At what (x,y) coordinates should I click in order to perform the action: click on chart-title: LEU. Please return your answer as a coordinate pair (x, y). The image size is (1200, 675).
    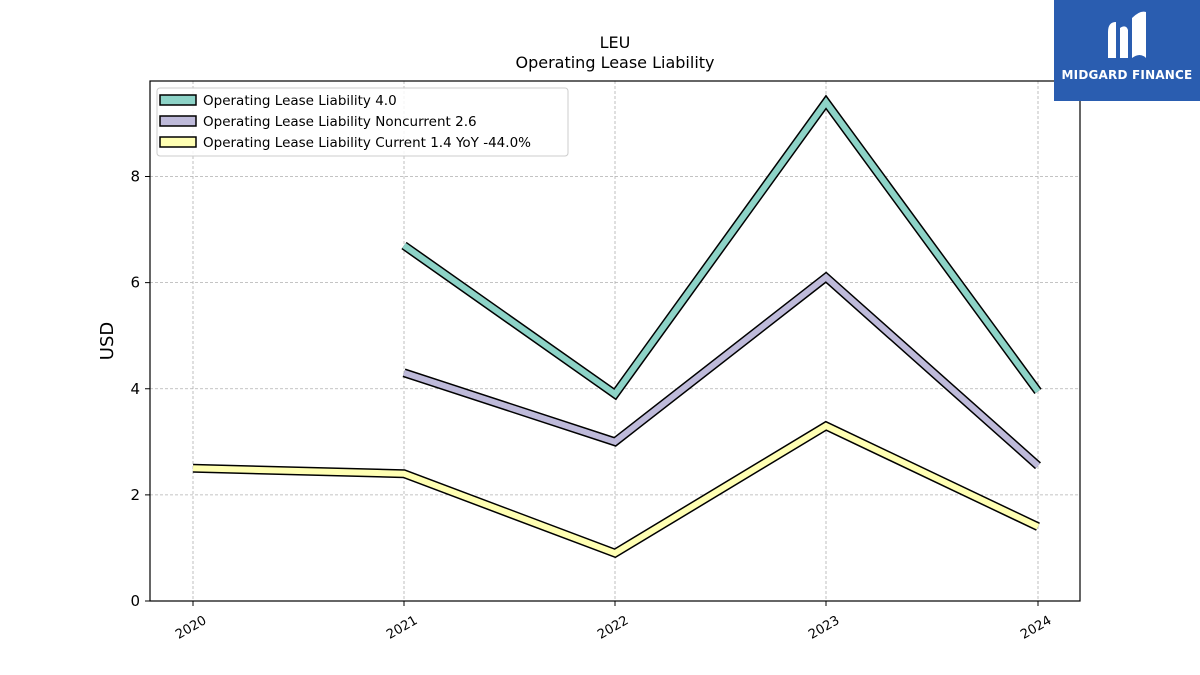
    Looking at the image, I should click on (615, 42).